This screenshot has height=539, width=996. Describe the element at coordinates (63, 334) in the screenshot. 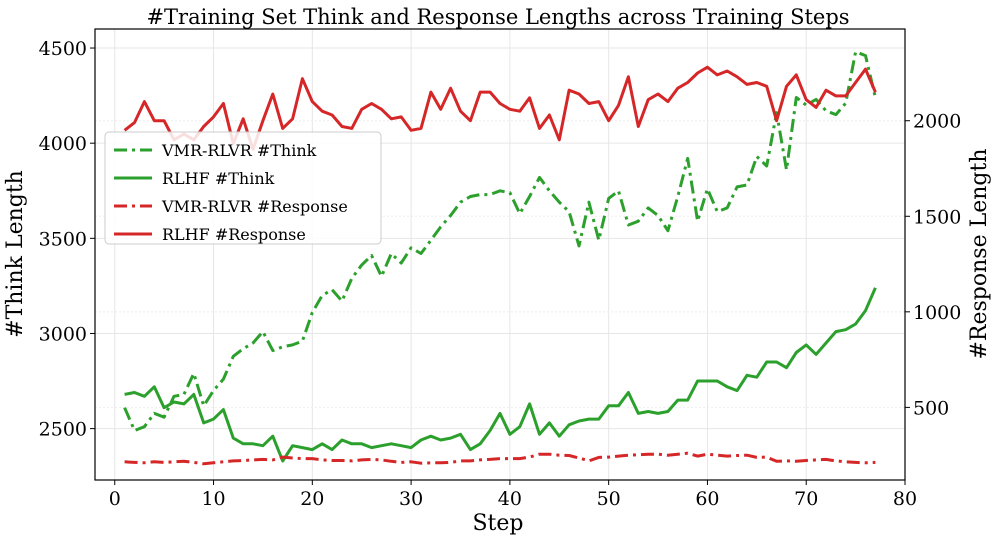

I see `y-tick-label-left: 3000` at that location.